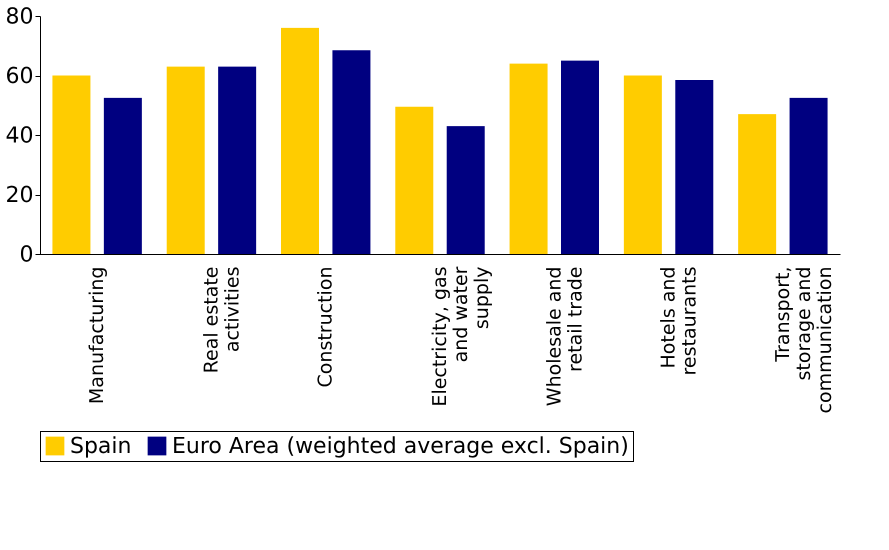 This screenshot has width=889, height=550. I want to click on x-tick-label: Construction, so click(325, 327).